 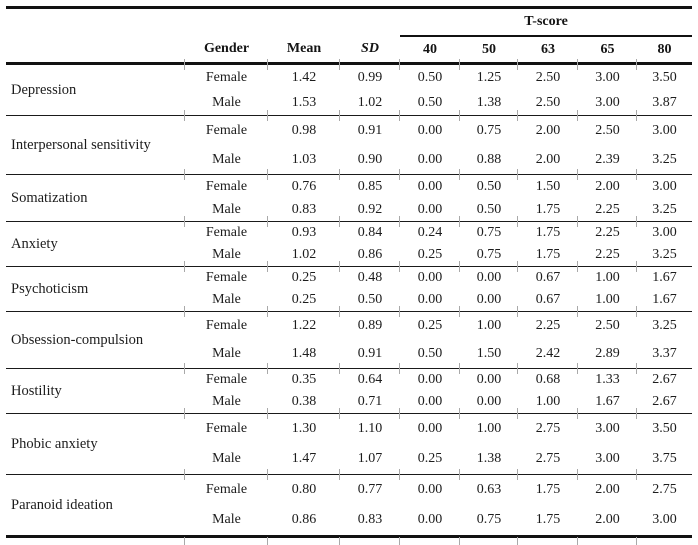 I want to click on tscore-80-cell: 3.50, so click(x=663, y=74).